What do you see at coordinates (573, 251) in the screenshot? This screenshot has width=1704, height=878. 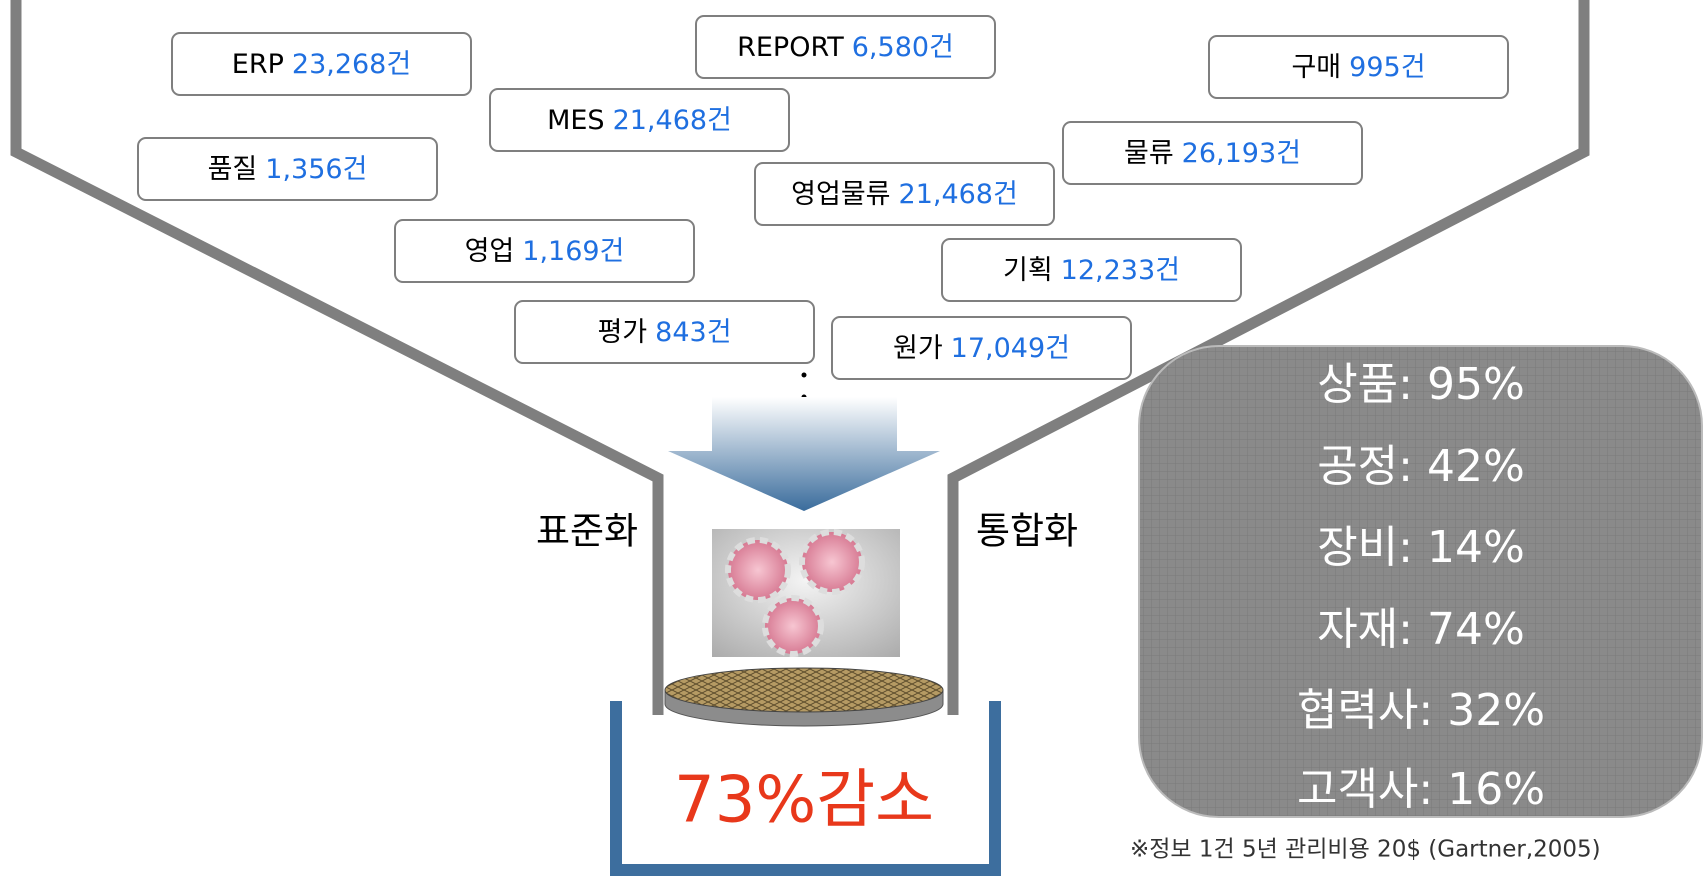 I see `source-count: 1,169건` at bounding box center [573, 251].